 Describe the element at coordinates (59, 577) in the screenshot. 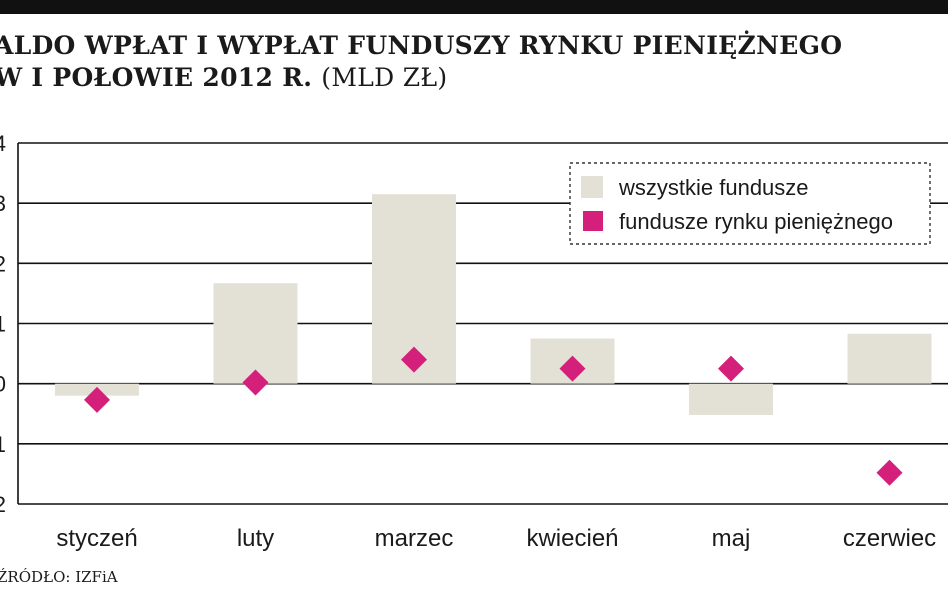

I see `source-note: ŹRÓDŁO: IZFiA` at that location.